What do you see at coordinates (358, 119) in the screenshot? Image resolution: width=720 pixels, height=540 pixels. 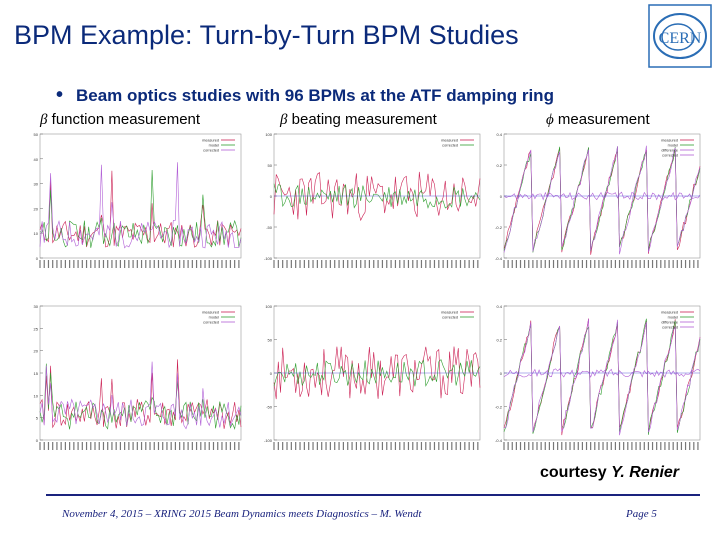 I see `section-label-beta-beating: β beating measurement` at bounding box center [358, 119].